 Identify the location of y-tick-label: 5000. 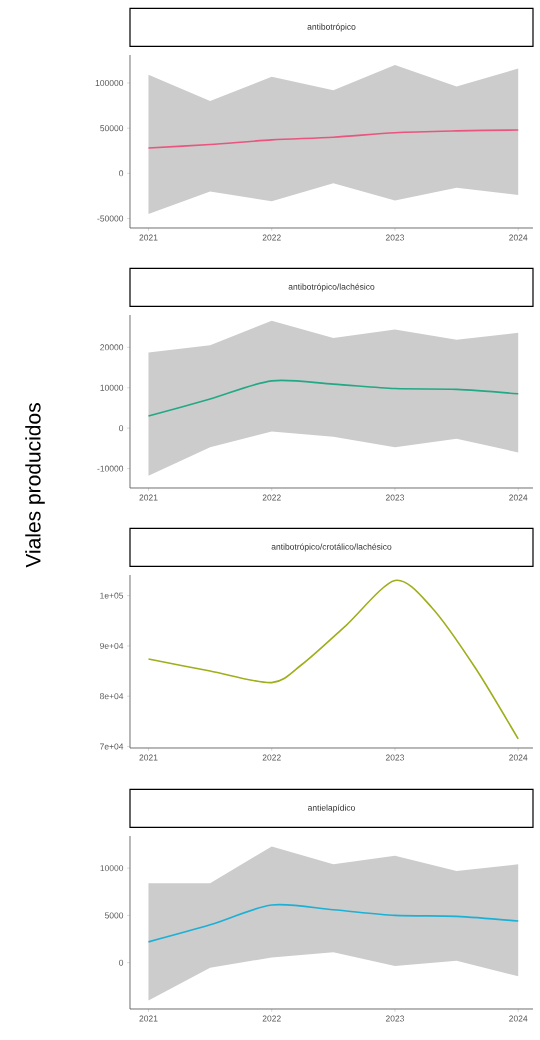
(114, 915).